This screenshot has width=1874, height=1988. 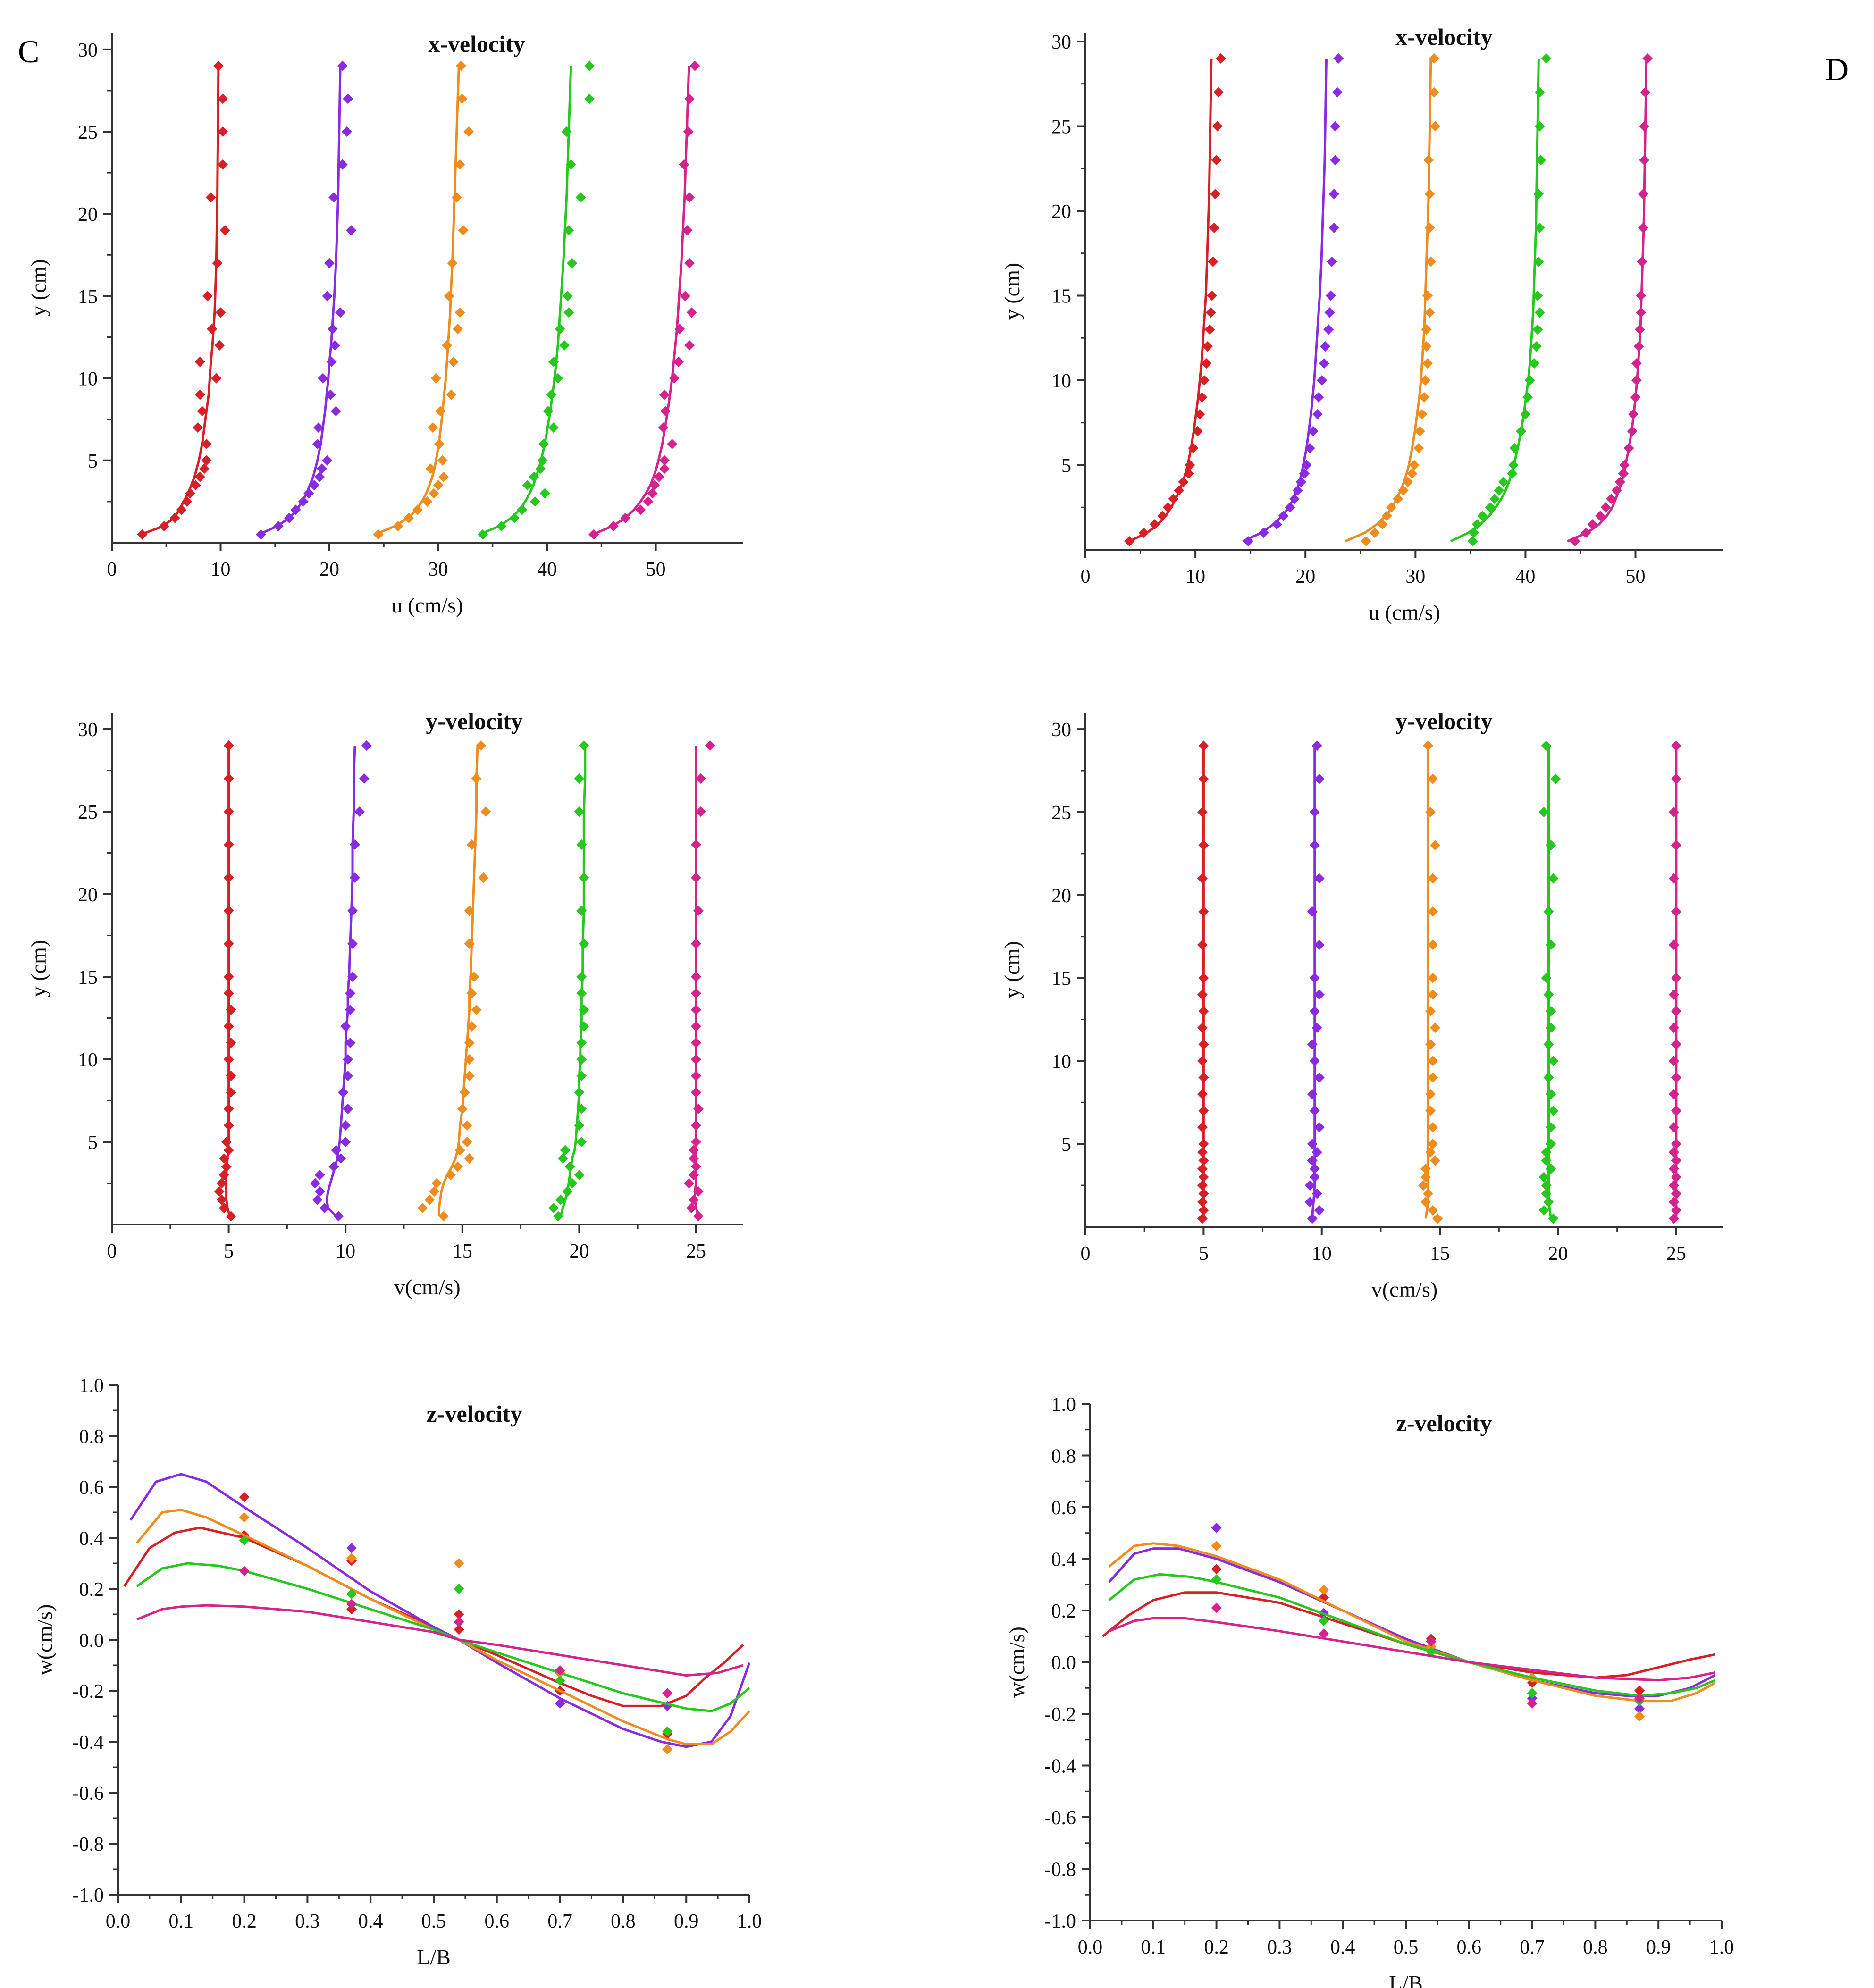 What do you see at coordinates (329, 569) in the screenshot?
I see `x-tick-label: 20` at bounding box center [329, 569].